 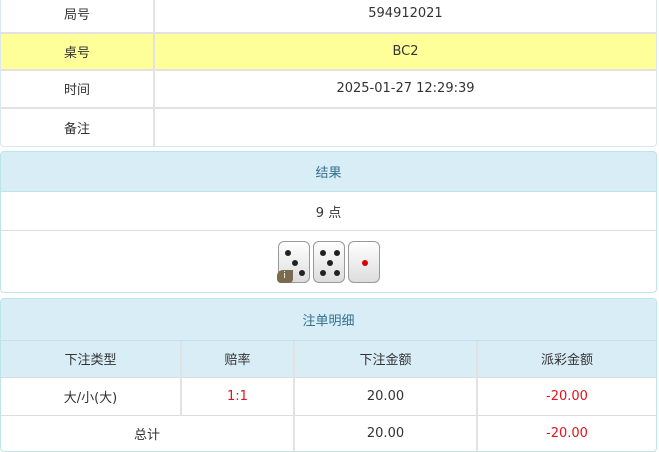 I want to click on table-row: 大/小(大) 1:1 20.00 -20.00, so click(x=328, y=396).